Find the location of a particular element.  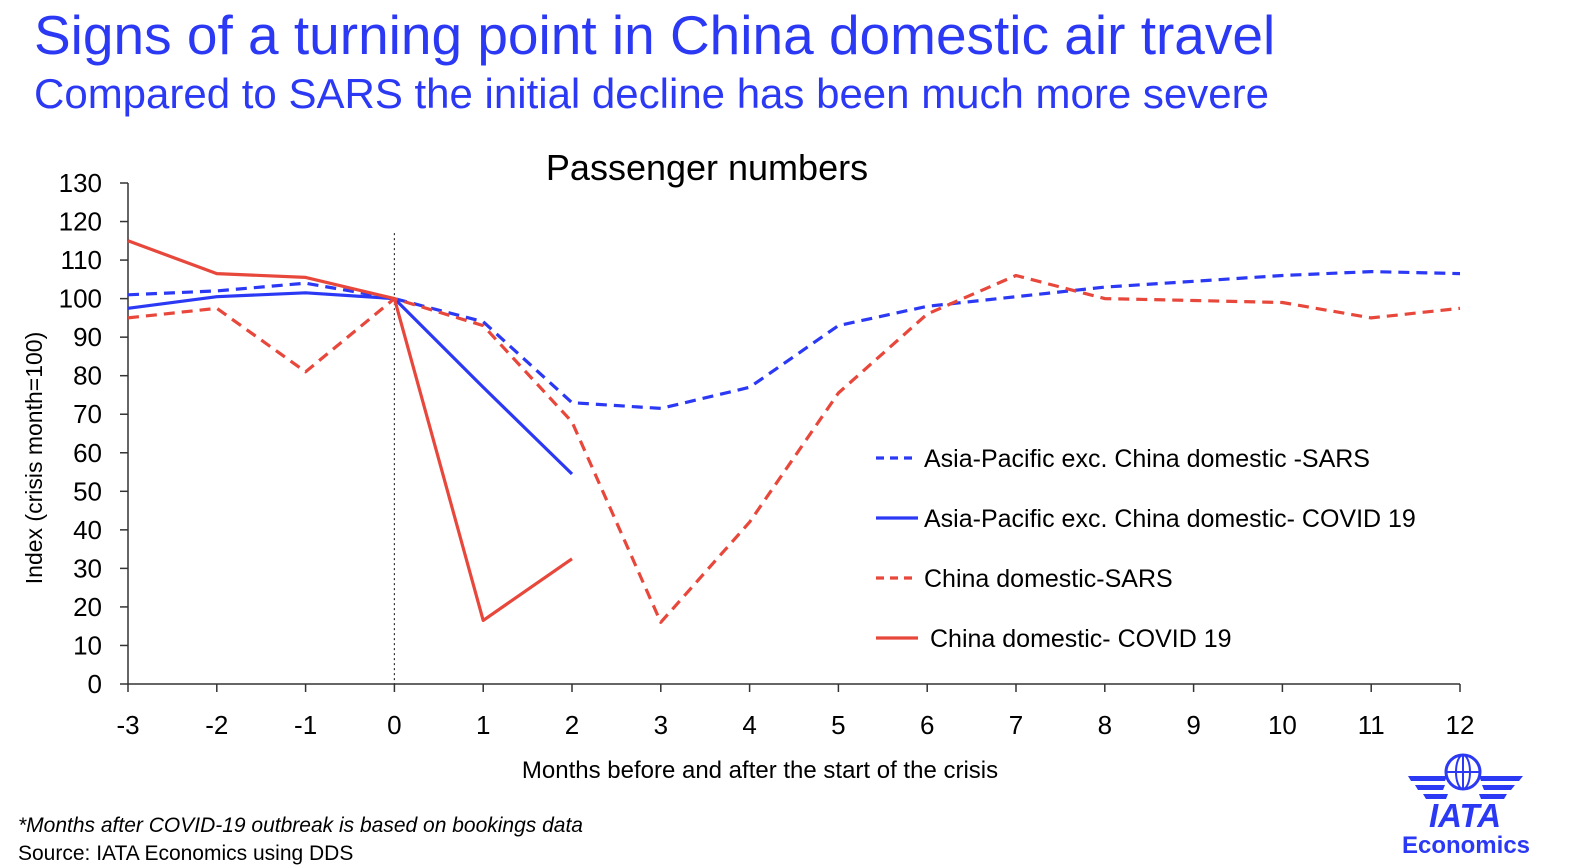

x-tick-label: 0 is located at coordinates (394, 725).